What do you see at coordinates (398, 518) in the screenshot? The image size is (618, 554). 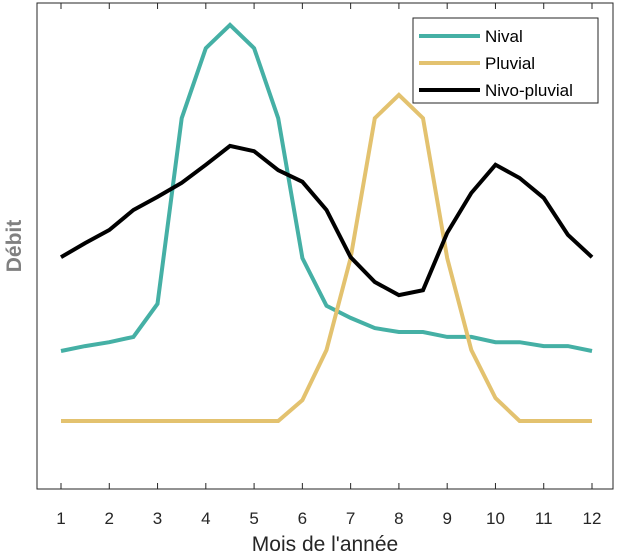 I see `x-tick-label: 8` at bounding box center [398, 518].